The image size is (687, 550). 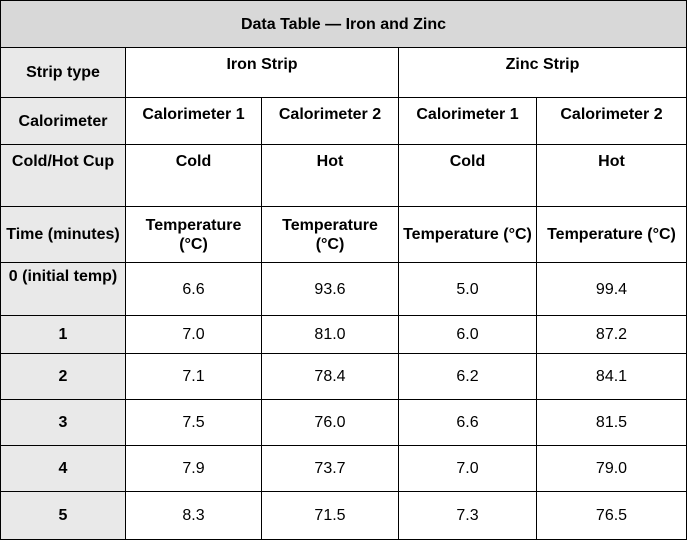 I want to click on temperature-value: 93.6, so click(x=330, y=289).